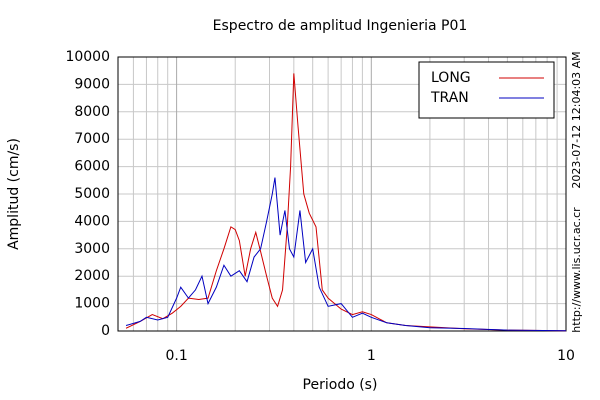  I want to click on y-tick-label: 7000, so click(92, 139).